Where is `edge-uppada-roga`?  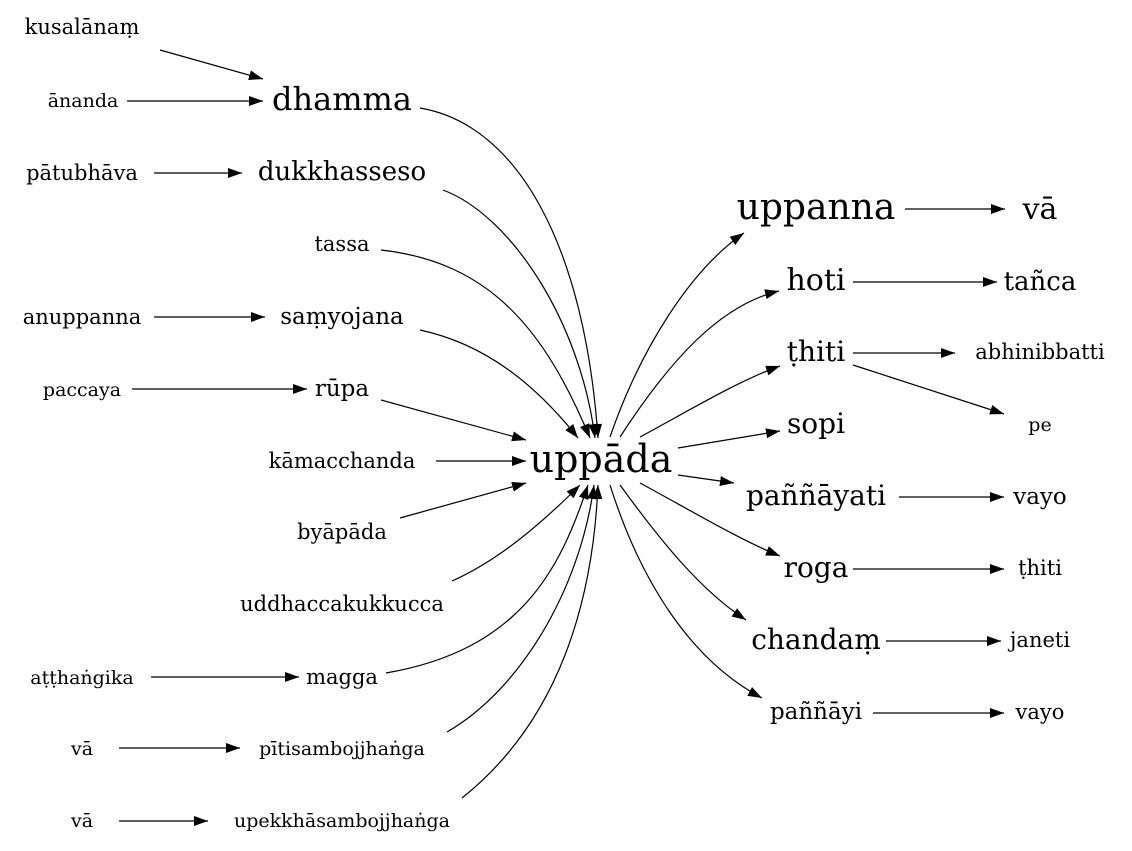
edge-uppada-roga is located at coordinates (710, 519).